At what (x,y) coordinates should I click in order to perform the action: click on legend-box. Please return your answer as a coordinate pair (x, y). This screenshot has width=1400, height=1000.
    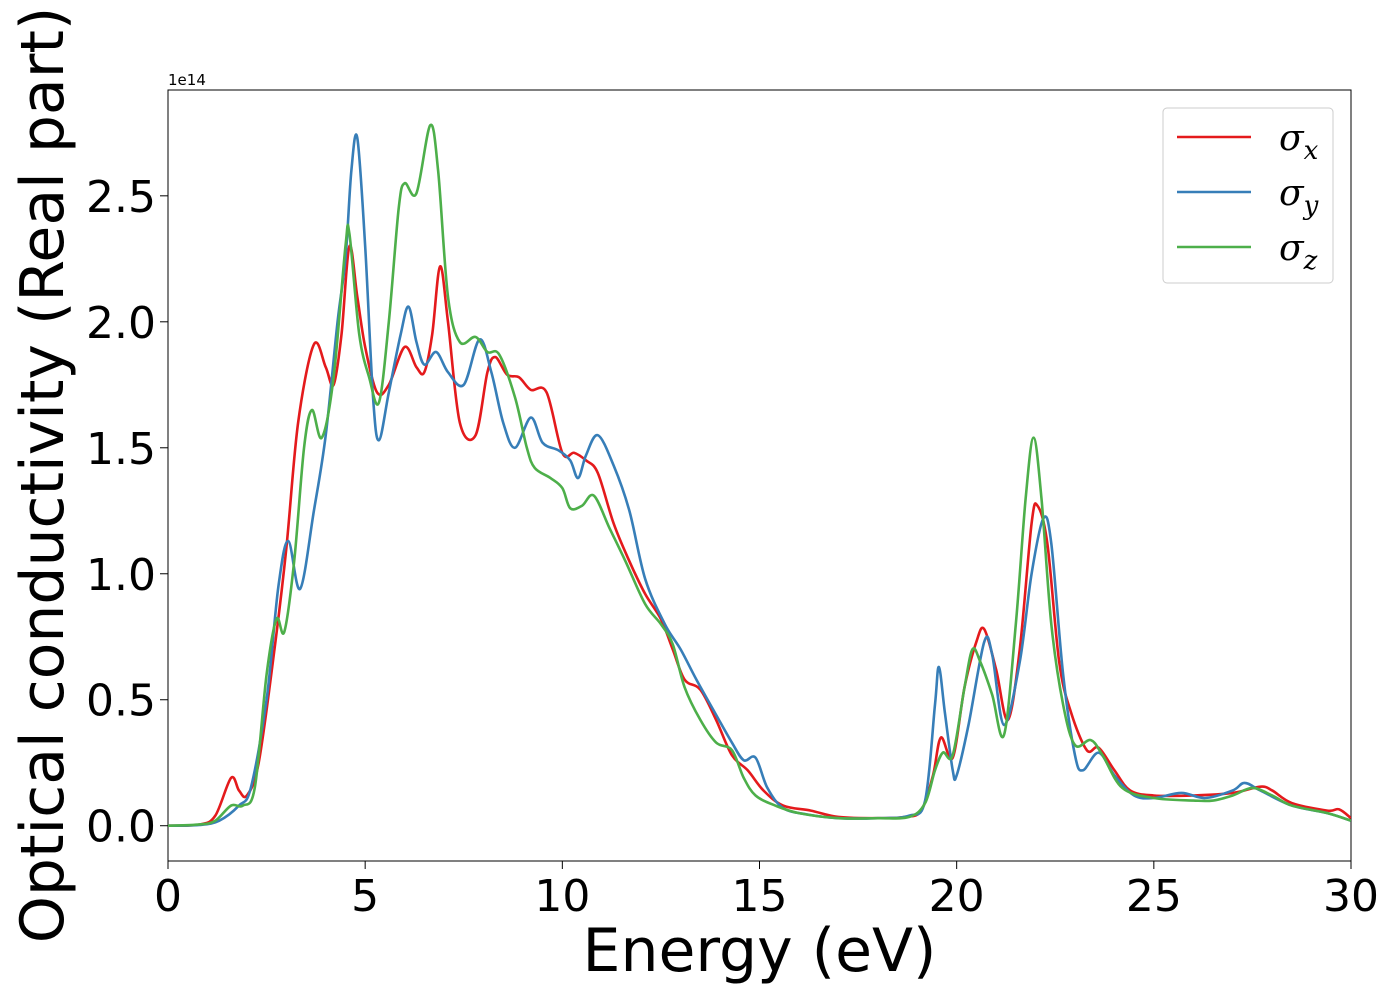
    Looking at the image, I should click on (1248, 195).